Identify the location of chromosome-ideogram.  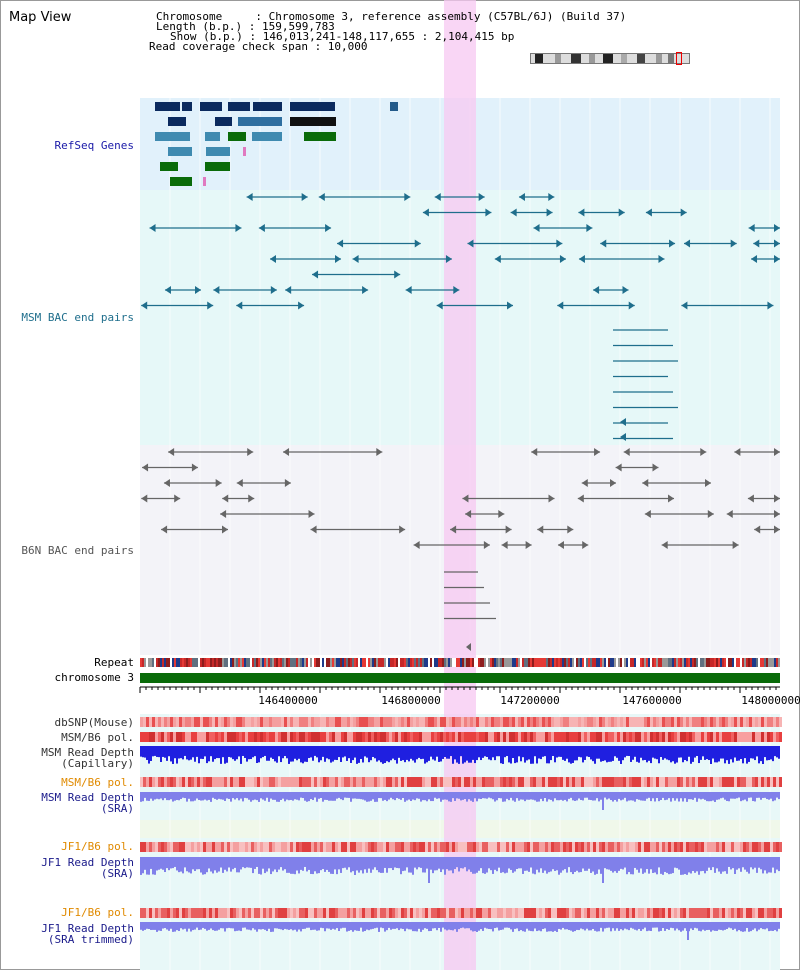
(610, 58).